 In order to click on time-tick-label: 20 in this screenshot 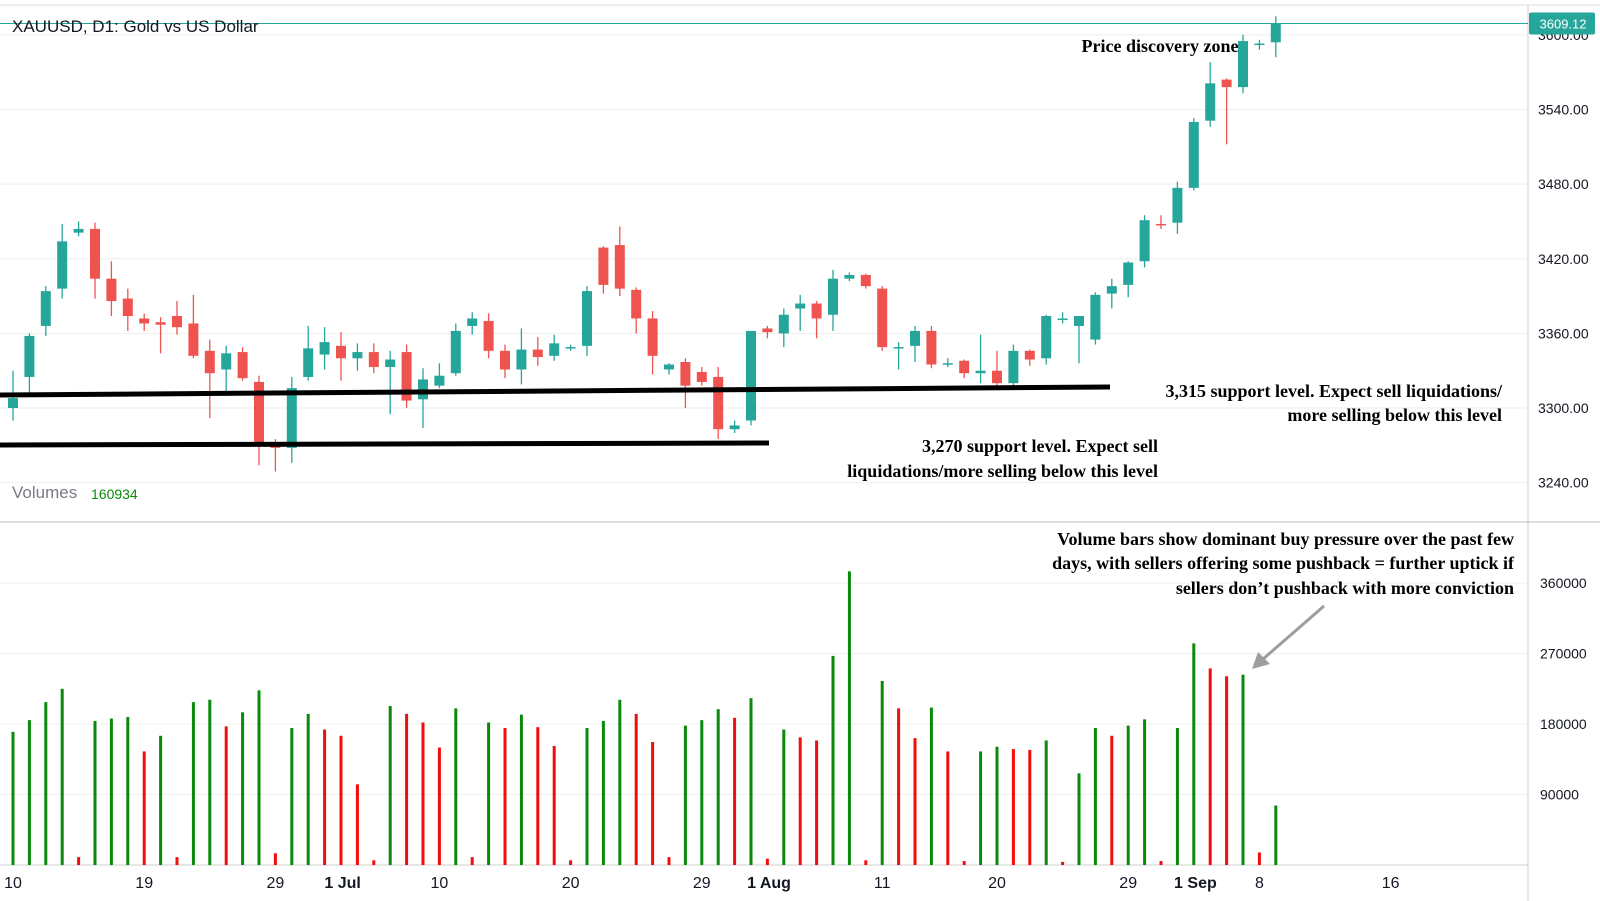, I will do `click(997, 883)`.